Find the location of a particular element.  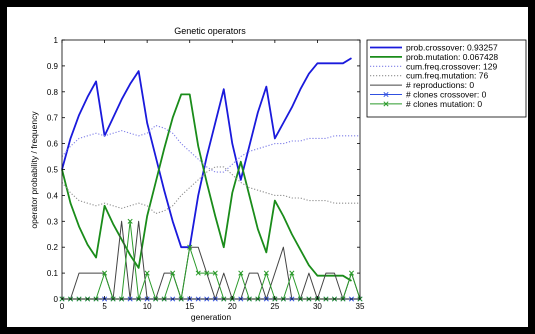

x-tick-label: 5 is located at coordinates (104, 306).